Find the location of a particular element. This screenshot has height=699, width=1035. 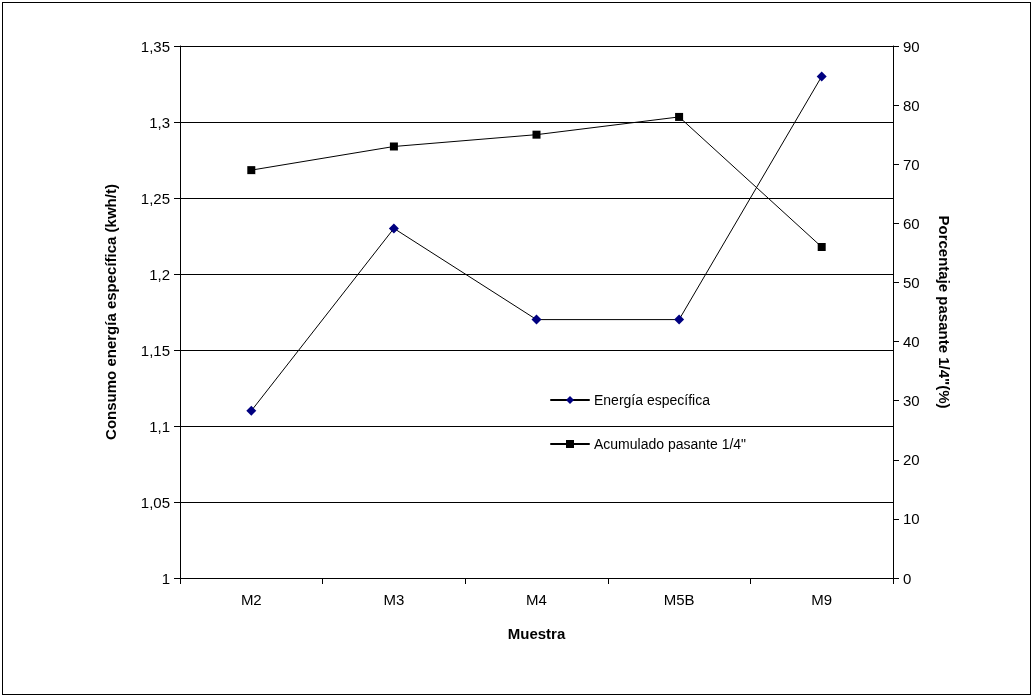

y-tick-label: 1,05 is located at coordinates (155, 502).